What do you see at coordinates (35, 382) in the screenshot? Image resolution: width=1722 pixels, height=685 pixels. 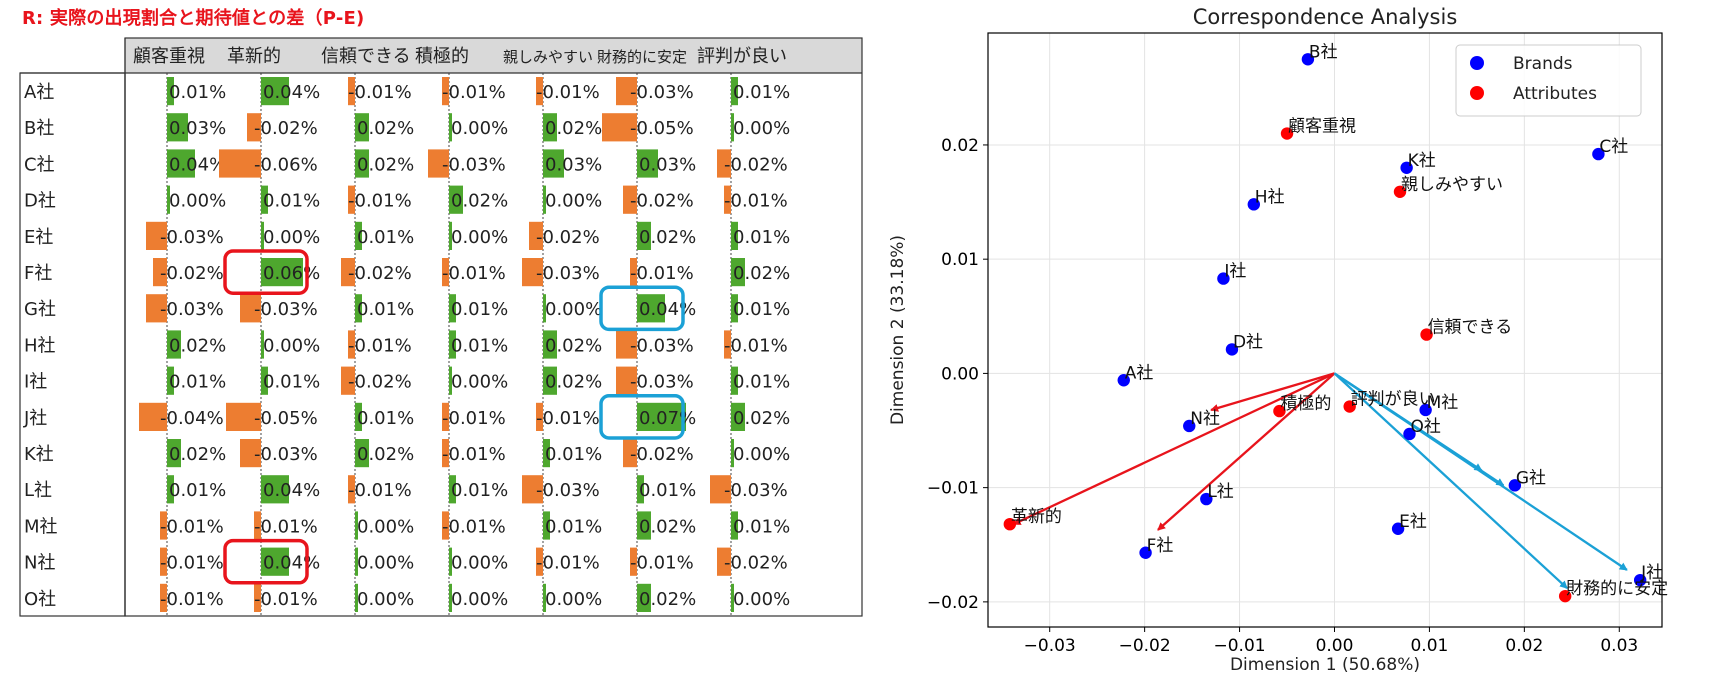 I see `row-label: I社` at bounding box center [35, 382].